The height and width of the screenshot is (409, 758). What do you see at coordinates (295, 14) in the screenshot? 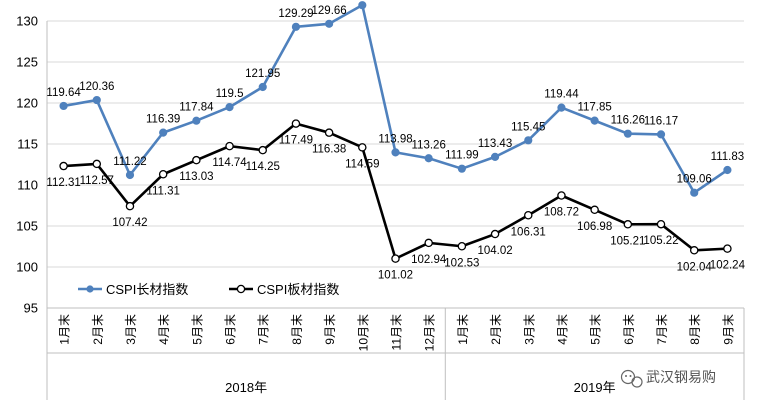
I see `data-label: 129.29` at bounding box center [295, 14].